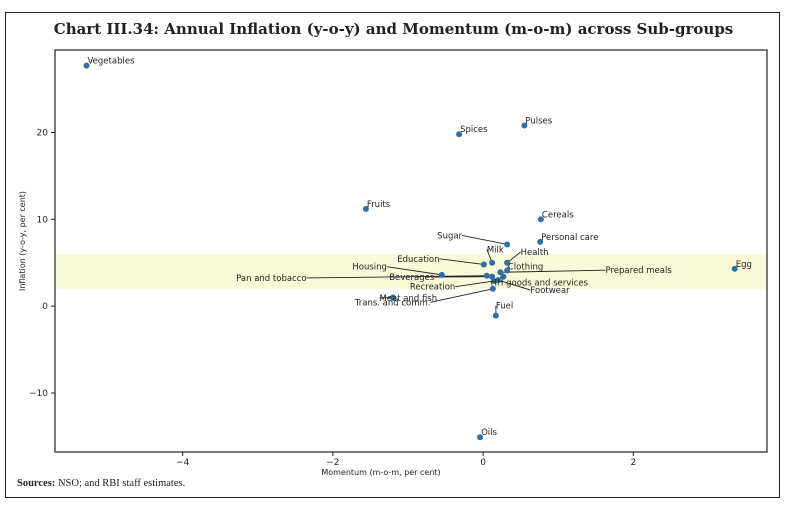 This screenshot has width=787, height=505. Describe the element at coordinates (183, 463) in the screenshot. I see `x-tick-label: −4` at that location.